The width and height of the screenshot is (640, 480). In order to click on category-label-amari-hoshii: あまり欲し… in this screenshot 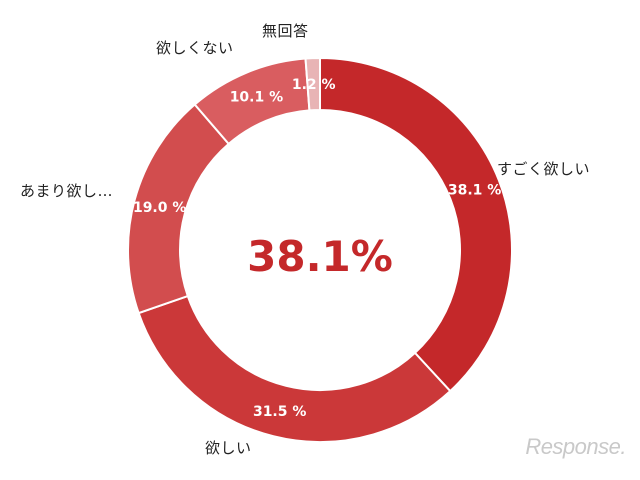, I will do `click(67, 191)`.